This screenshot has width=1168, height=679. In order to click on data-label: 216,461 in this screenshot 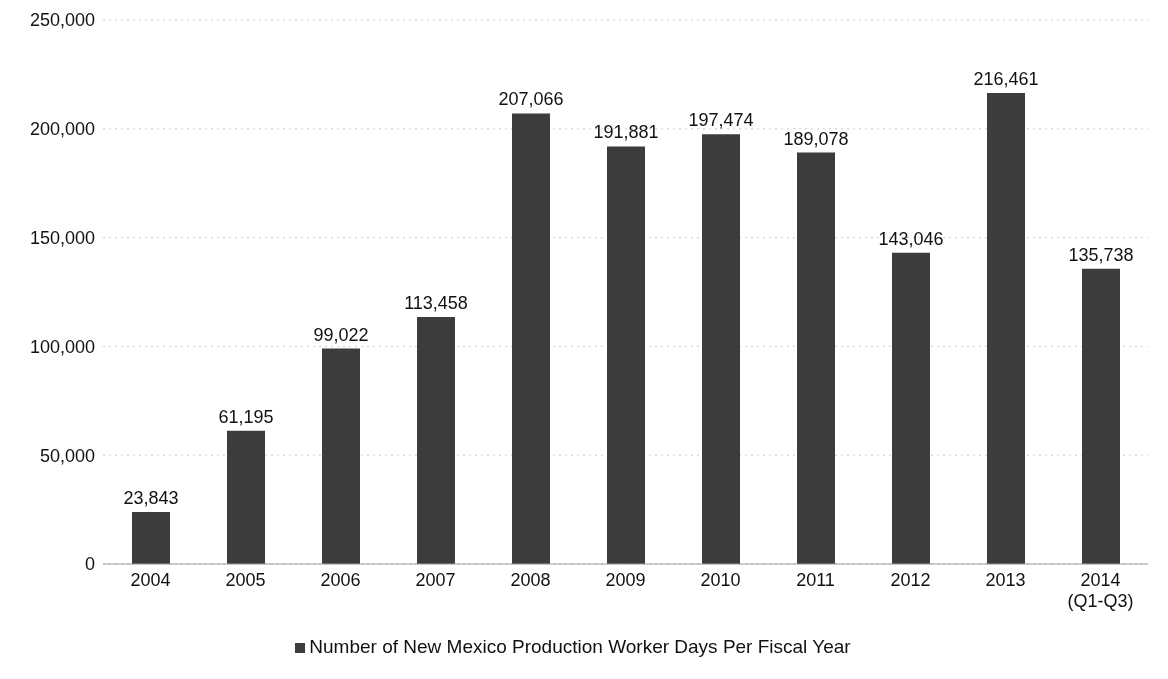, I will do `click(1006, 78)`.